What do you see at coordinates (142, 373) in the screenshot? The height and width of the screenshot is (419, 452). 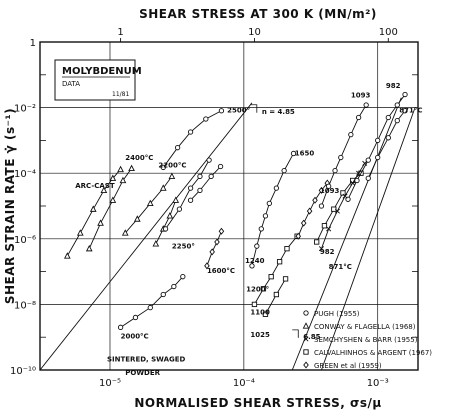 I see `annotation: POWDER` at bounding box center [142, 373].